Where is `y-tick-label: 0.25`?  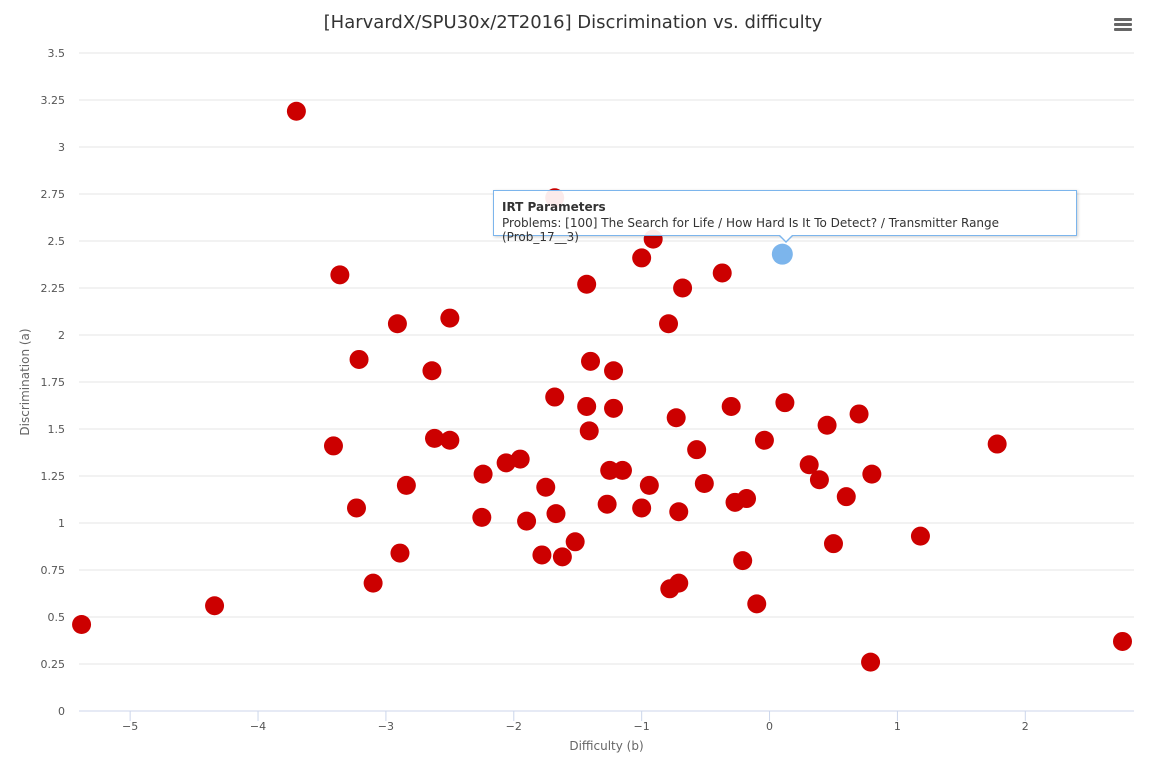 y-tick-label: 0.25 is located at coordinates (53, 664).